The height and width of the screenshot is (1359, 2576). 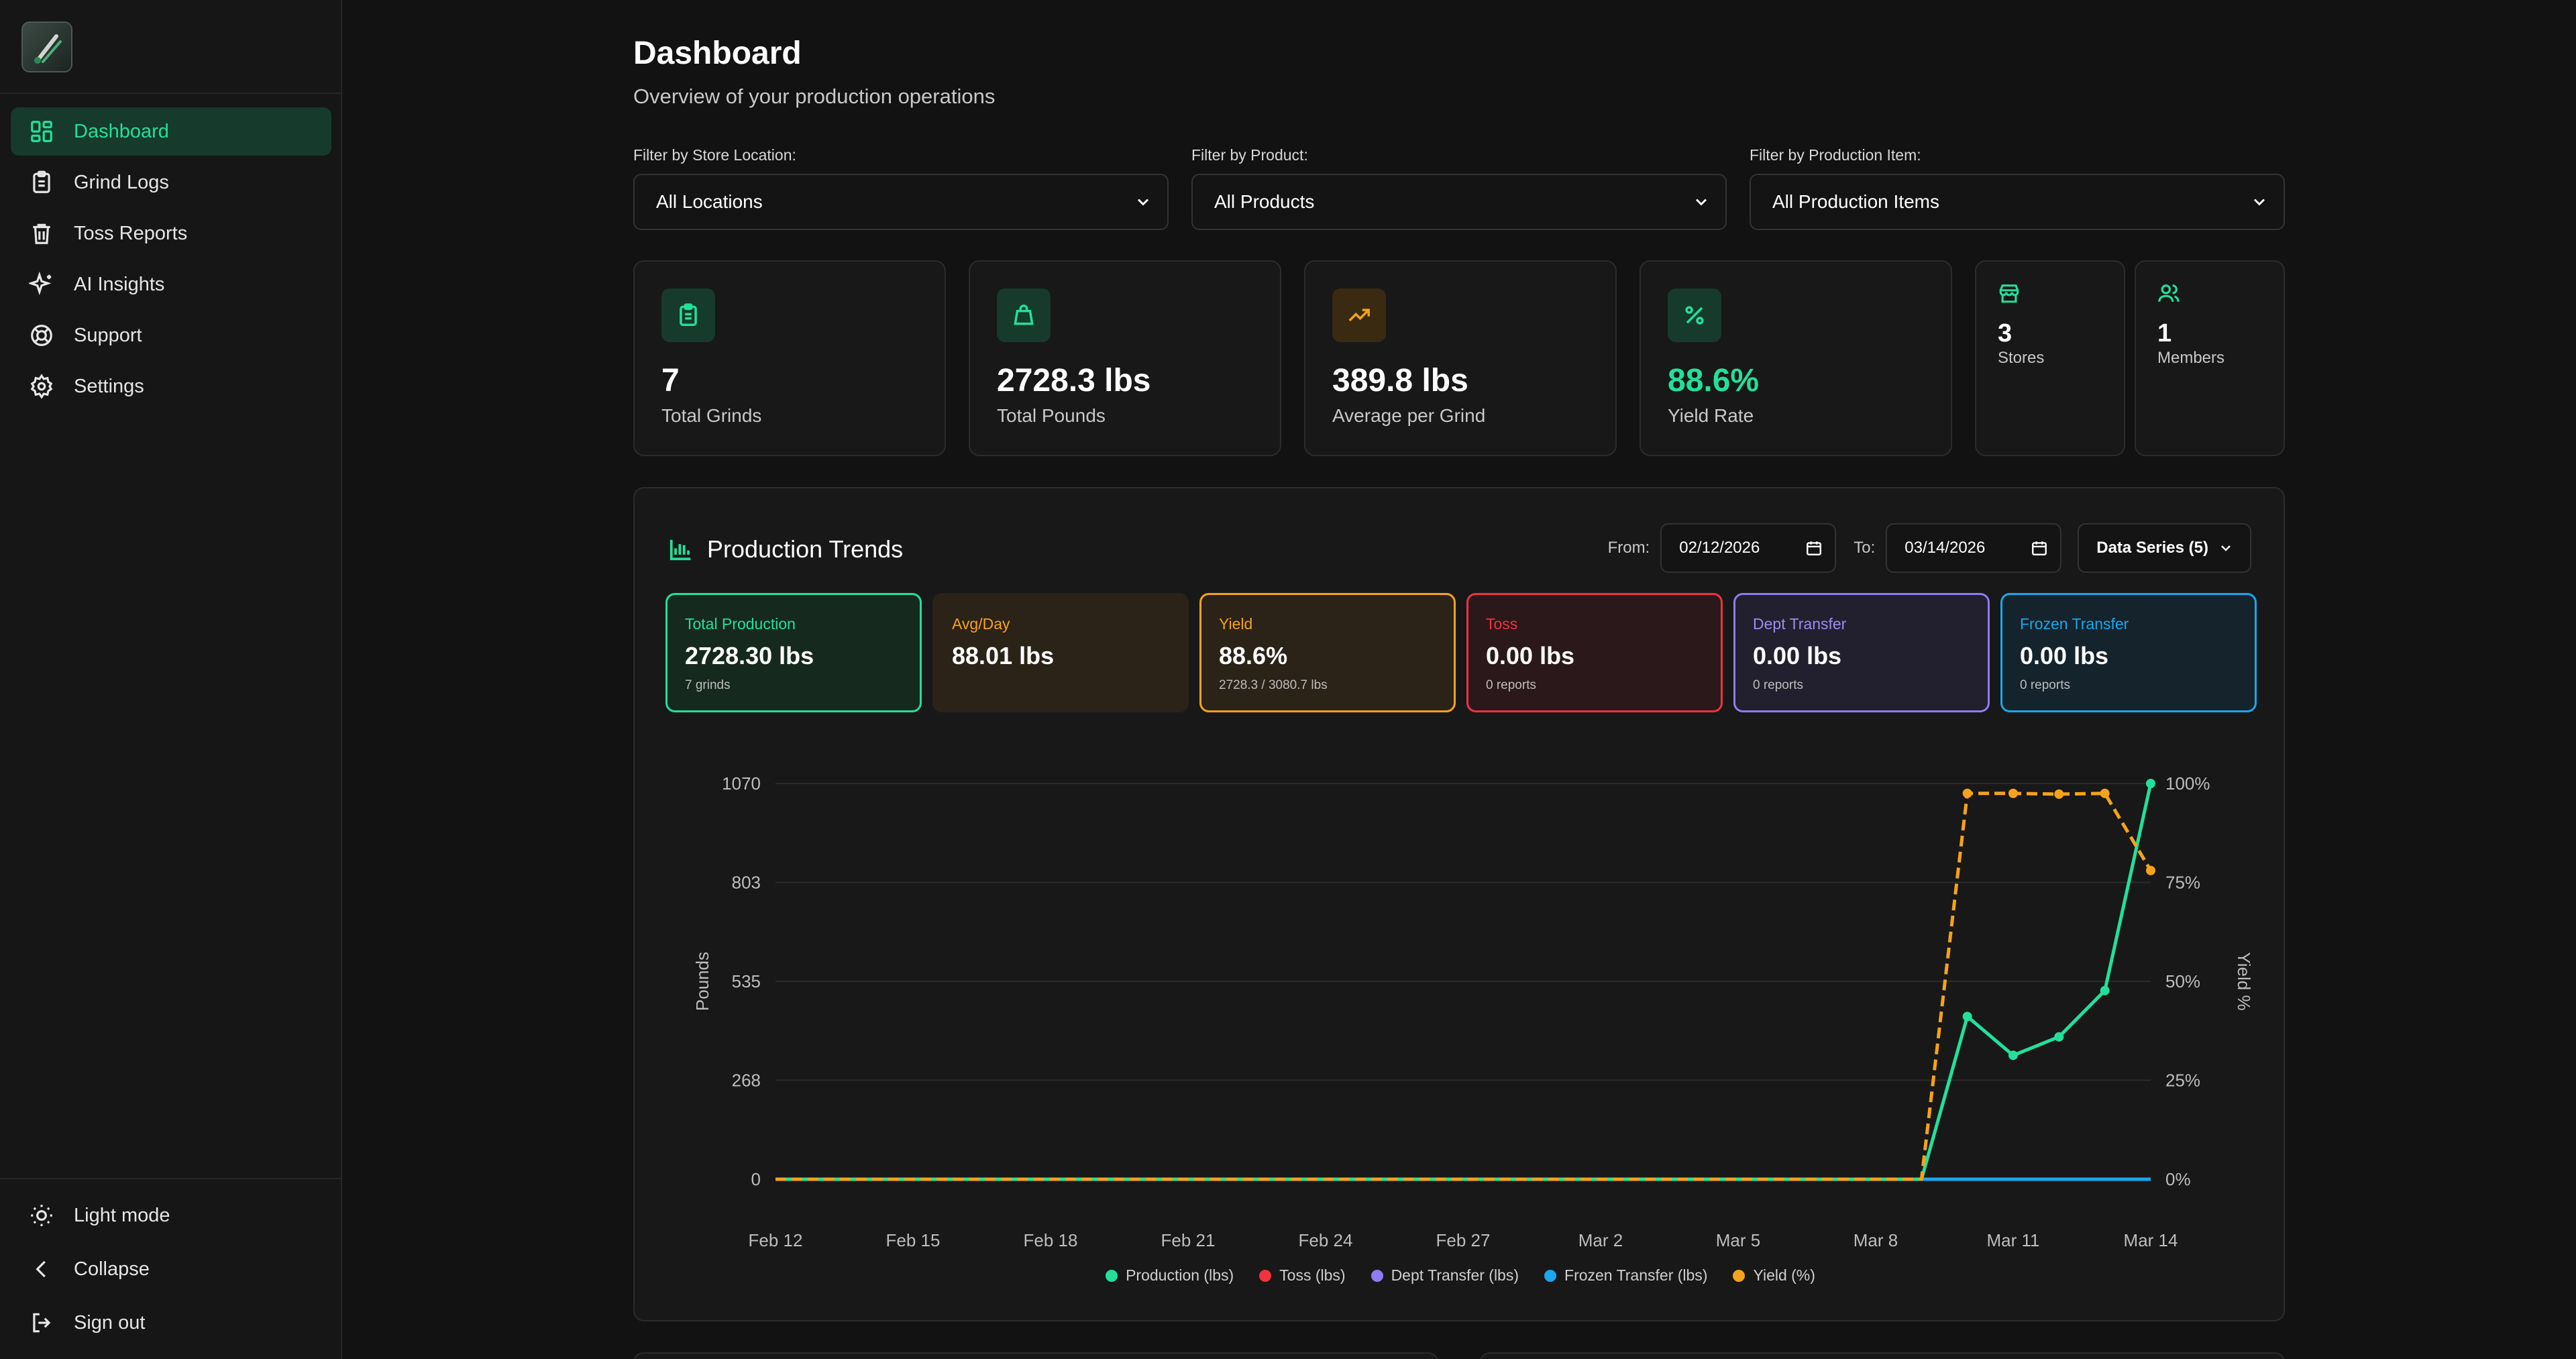 What do you see at coordinates (749, 655) in the screenshot?
I see `kpi-value: 2728.30 lbs` at bounding box center [749, 655].